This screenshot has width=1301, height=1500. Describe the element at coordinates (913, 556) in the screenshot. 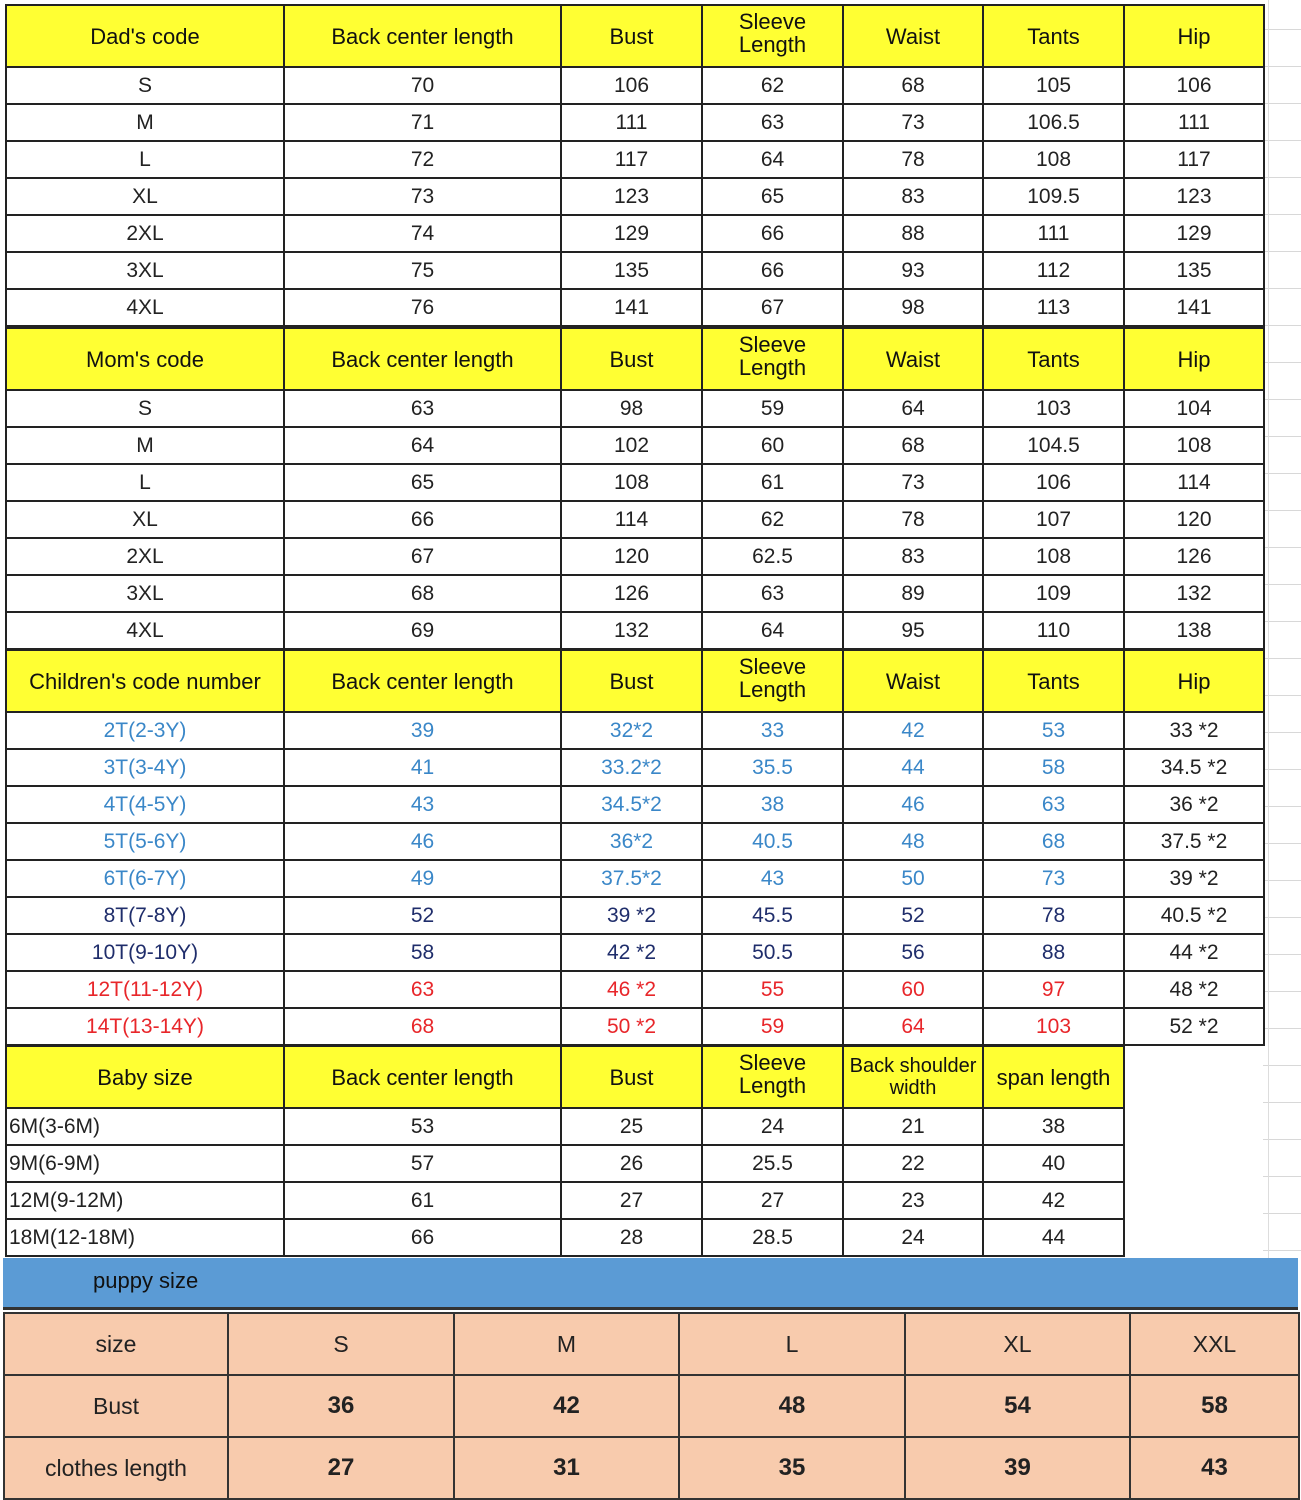

I see `measurement-cell: 83` at that location.